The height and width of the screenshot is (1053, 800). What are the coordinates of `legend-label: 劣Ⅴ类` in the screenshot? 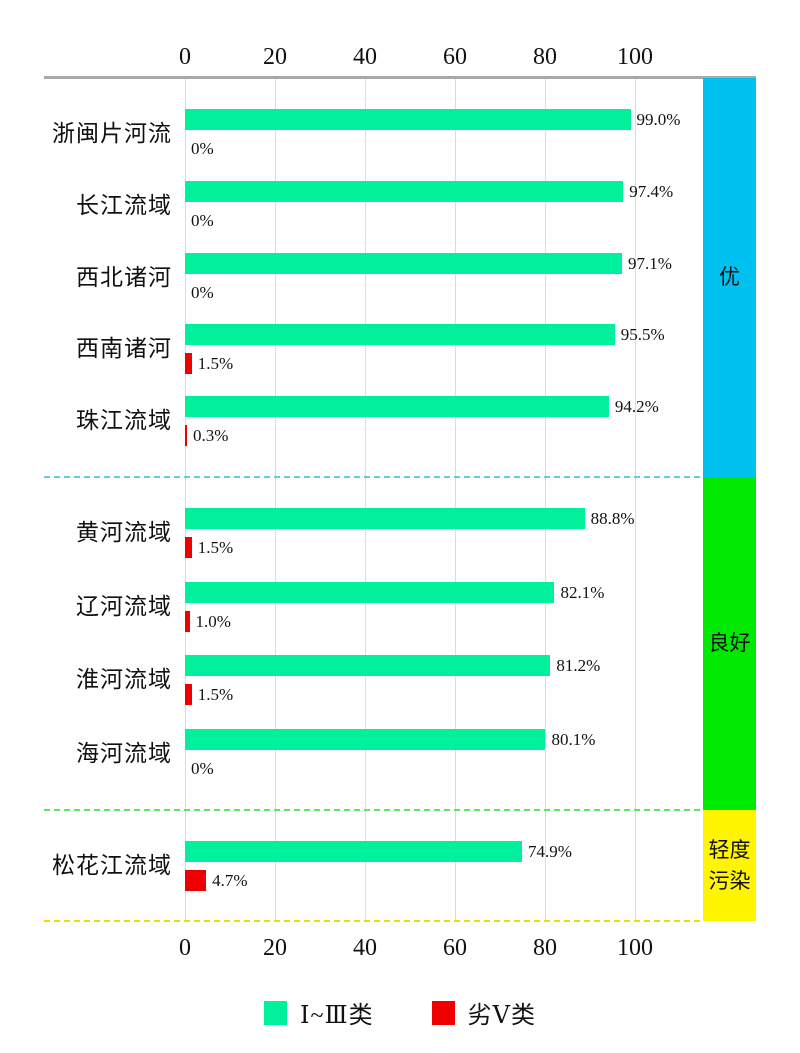 It's located at (501, 1016).